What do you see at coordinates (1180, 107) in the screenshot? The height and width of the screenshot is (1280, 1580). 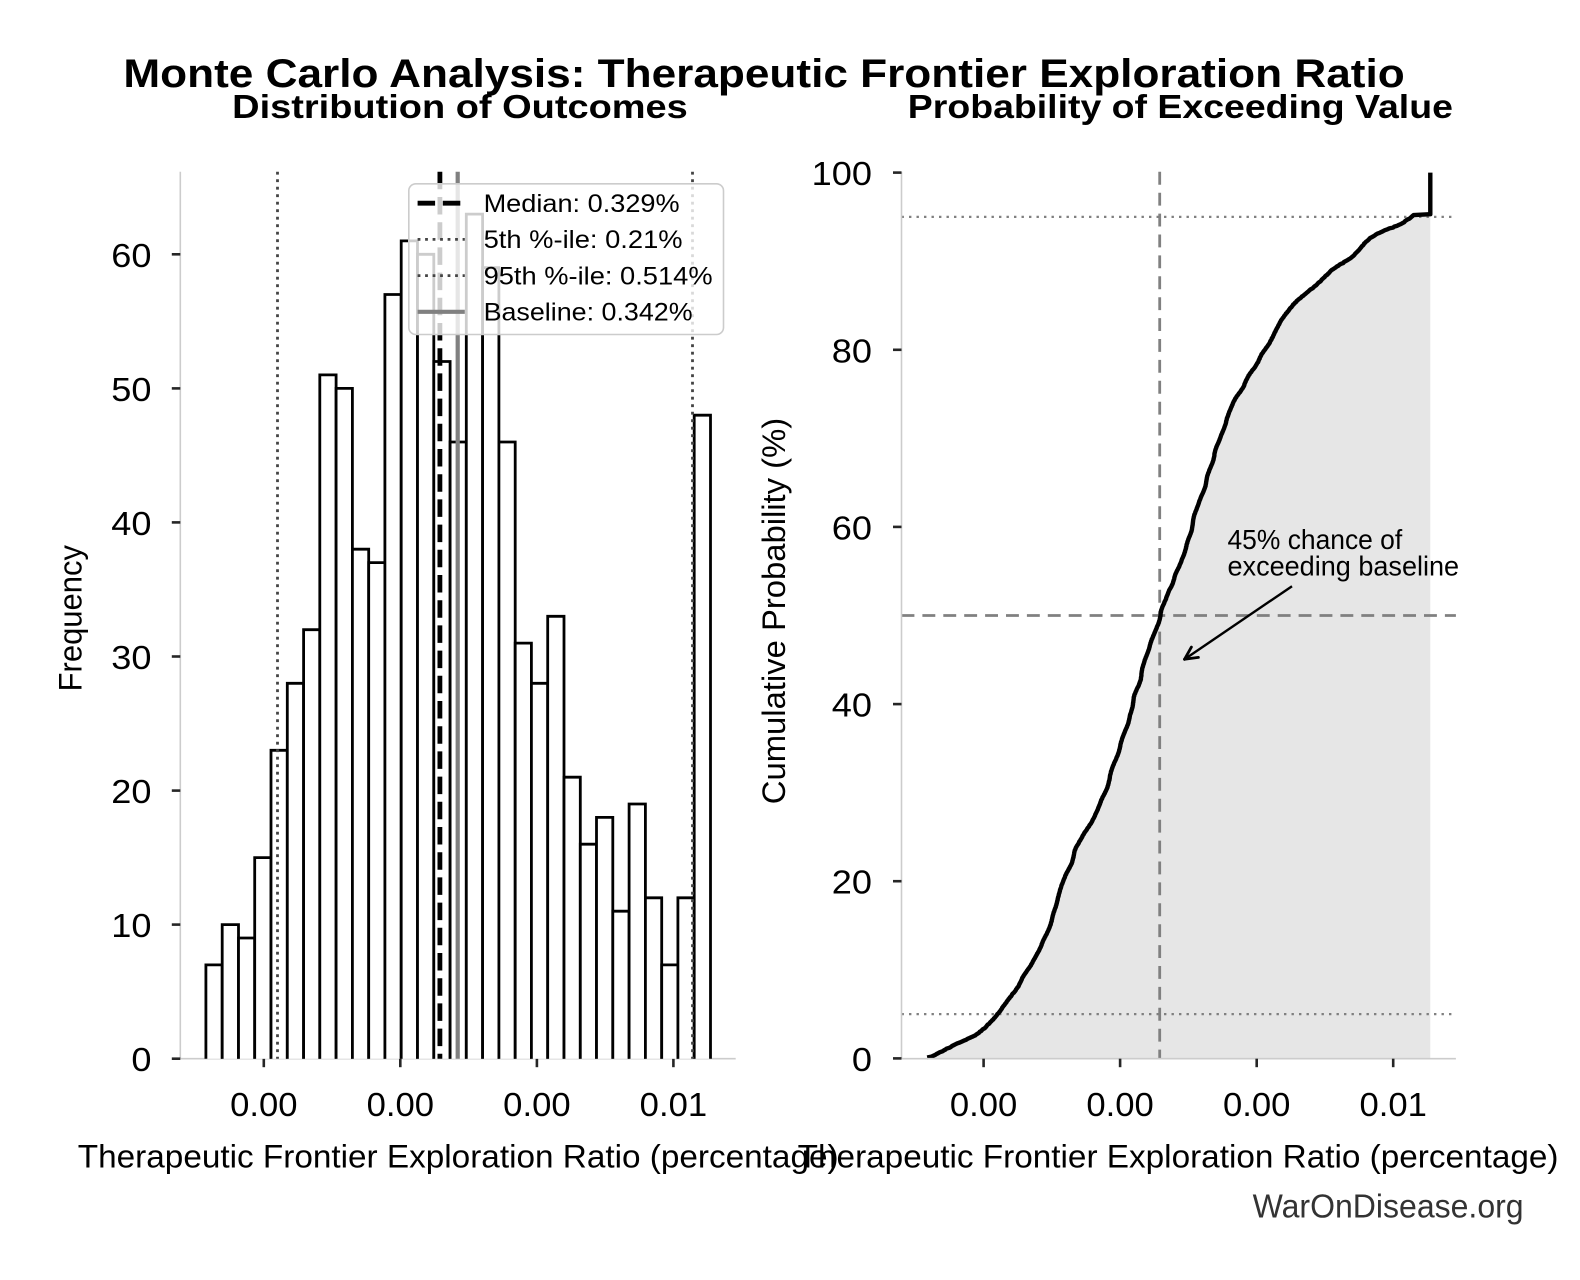 I see `svg-text: Probability of Exceeding Value` at bounding box center [1180, 107].